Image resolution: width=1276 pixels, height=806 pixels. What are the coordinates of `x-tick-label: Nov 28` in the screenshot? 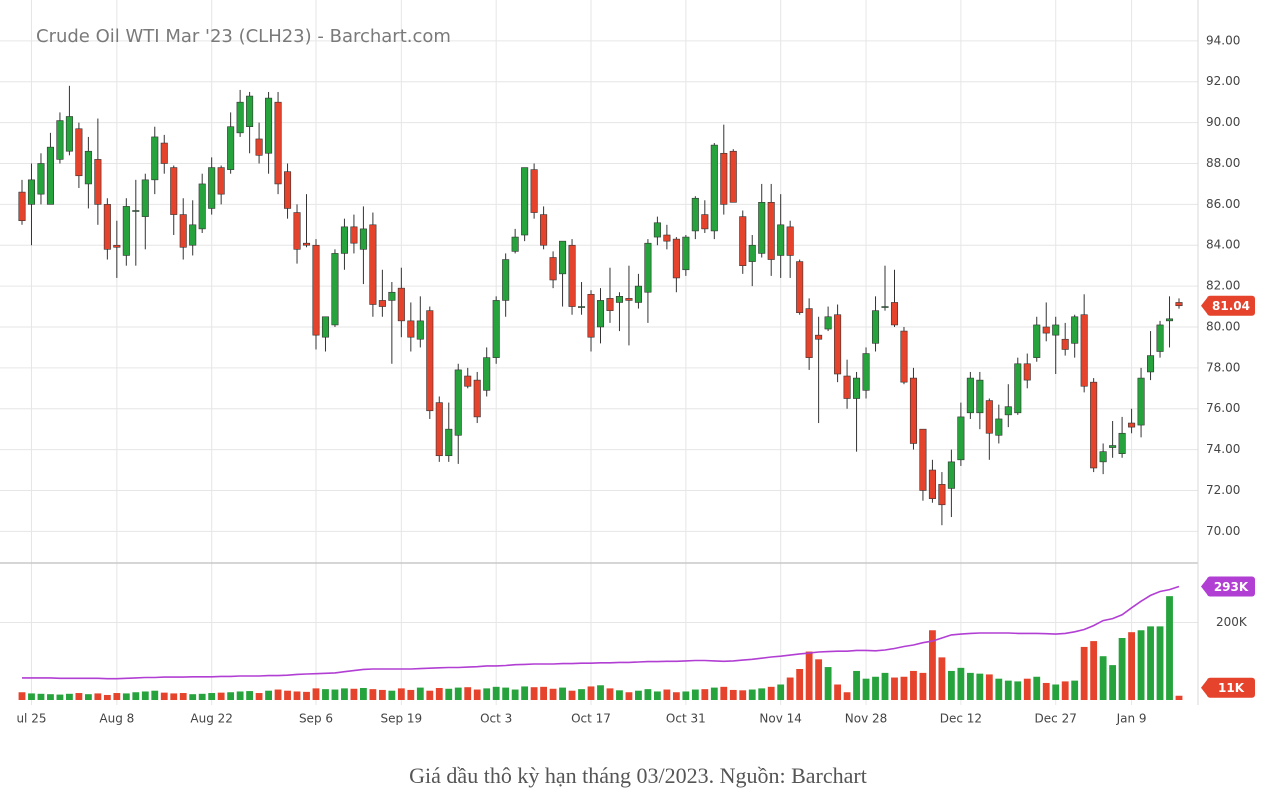 It's located at (866, 719).